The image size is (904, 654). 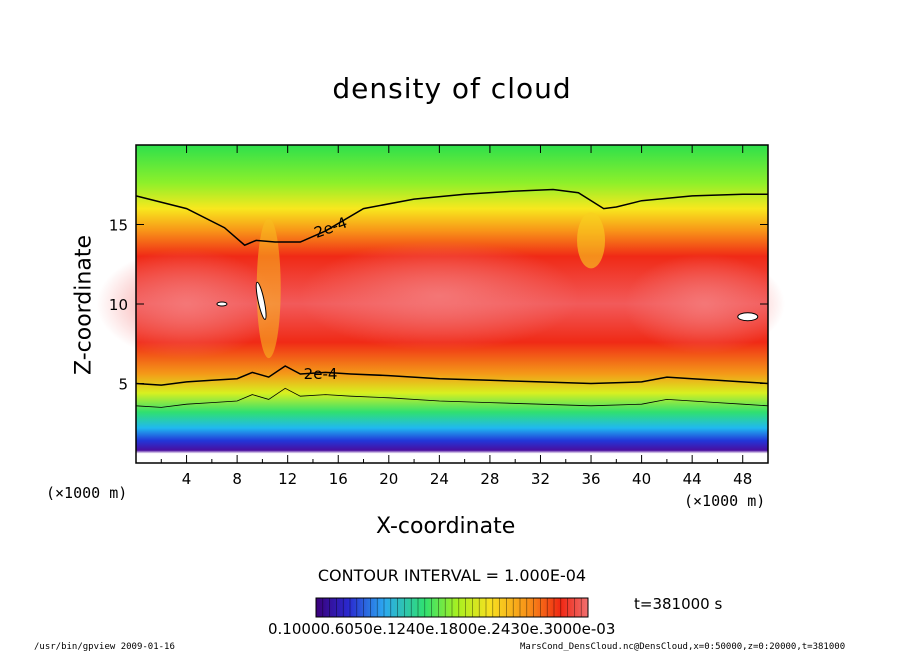 What do you see at coordinates (268, 288) in the screenshot?
I see `intrusion-left` at bounding box center [268, 288].